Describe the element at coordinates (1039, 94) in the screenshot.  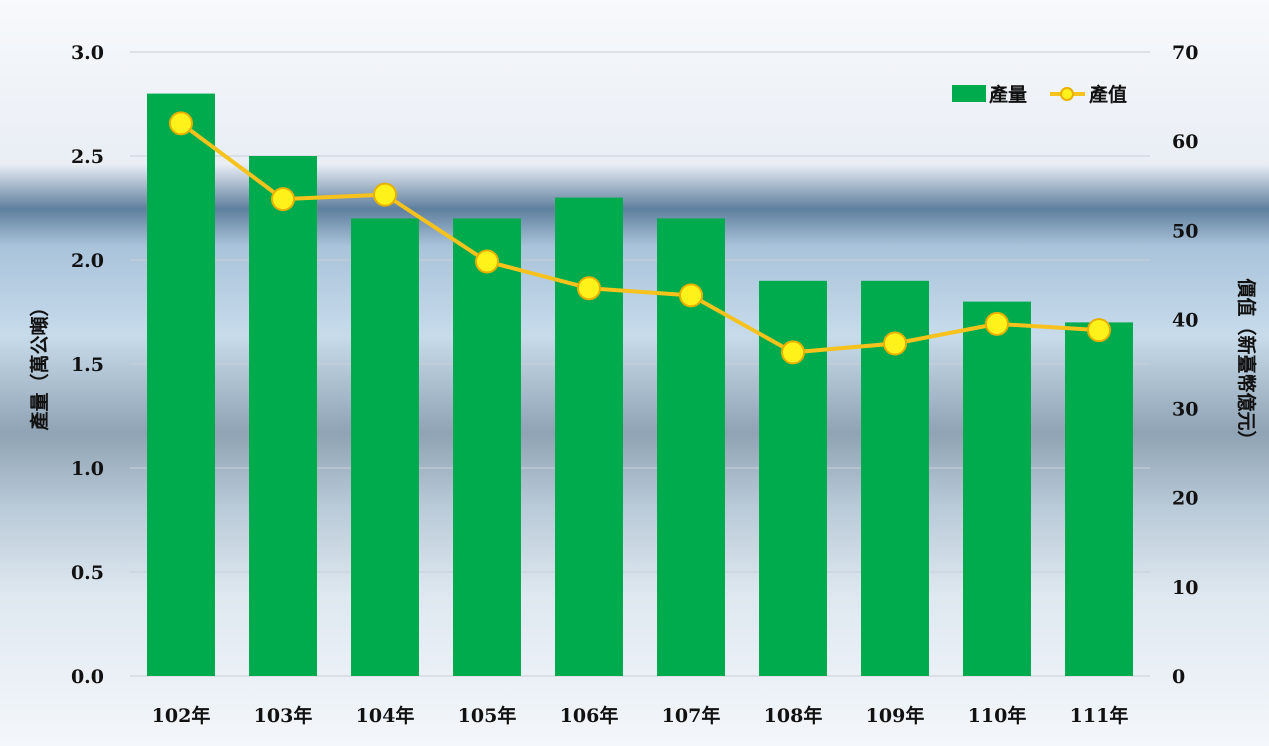
I see `legend: 產量 產值` at that location.